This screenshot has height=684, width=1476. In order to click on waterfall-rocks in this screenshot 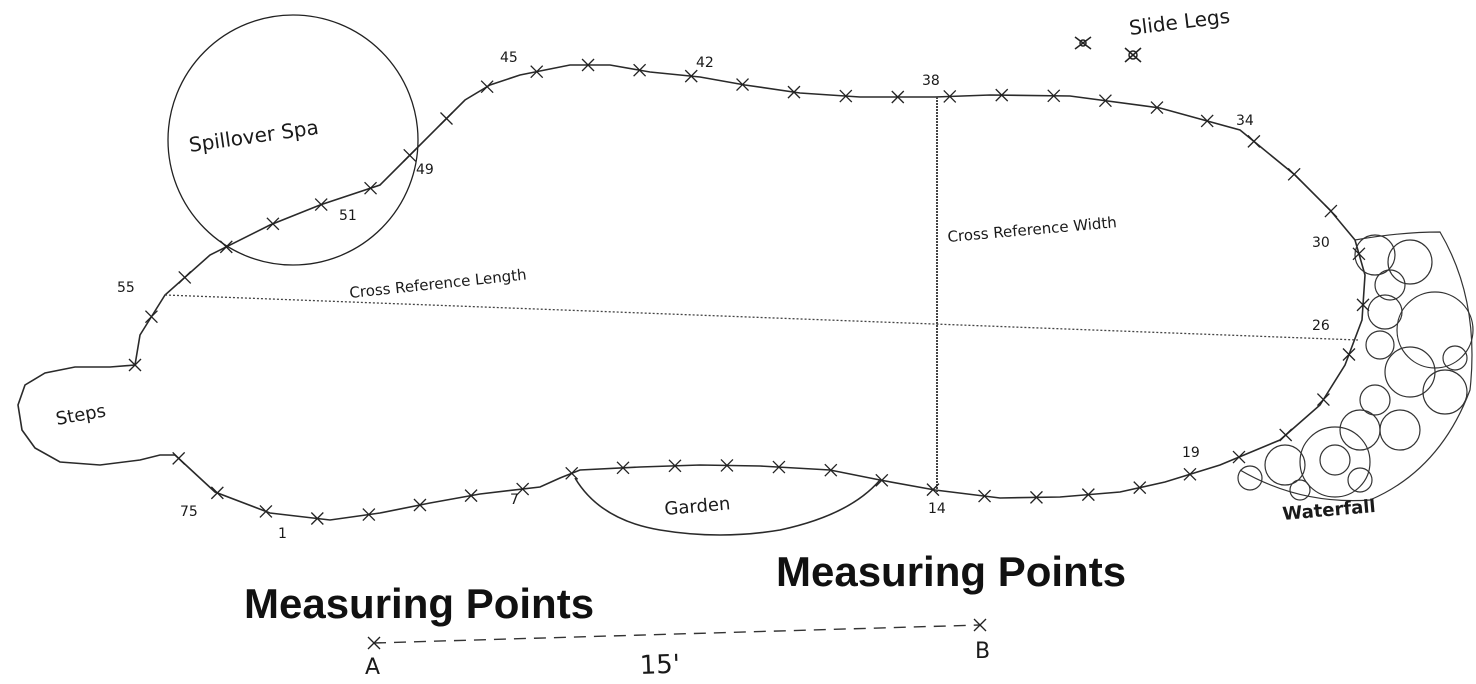, I will do `click(1355, 366)`.